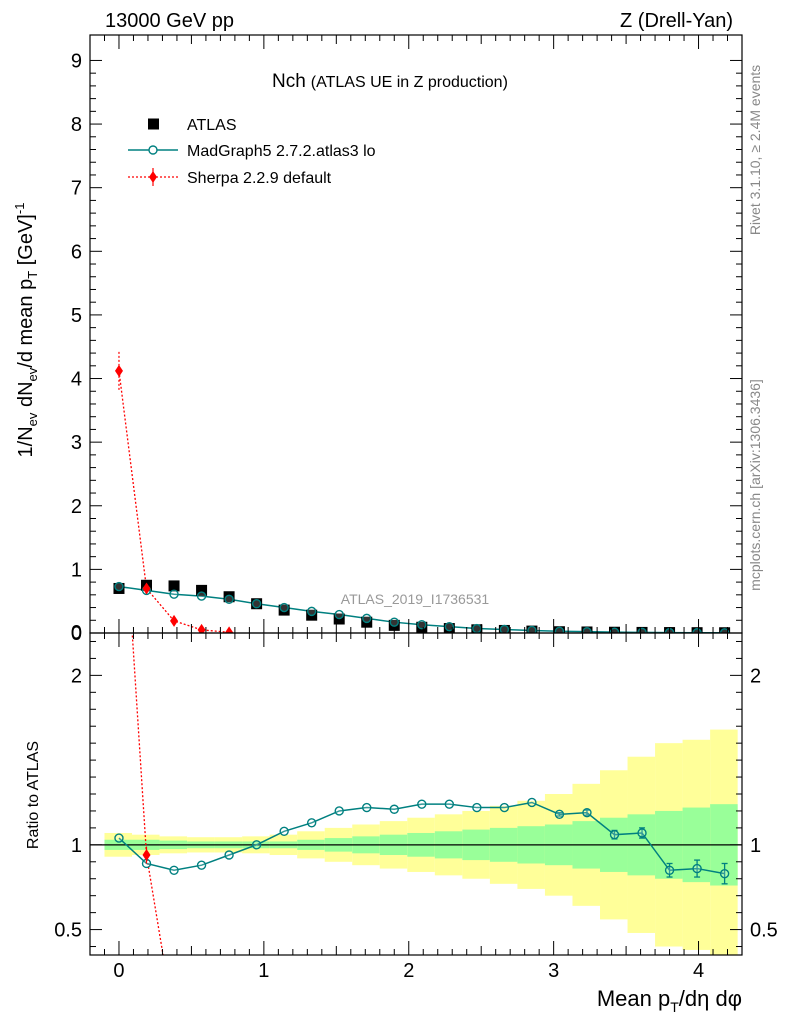 This screenshot has width=786, height=1024. What do you see at coordinates (76, 846) in the screenshot?
I see `ratio-ytick-label: 1` at bounding box center [76, 846].